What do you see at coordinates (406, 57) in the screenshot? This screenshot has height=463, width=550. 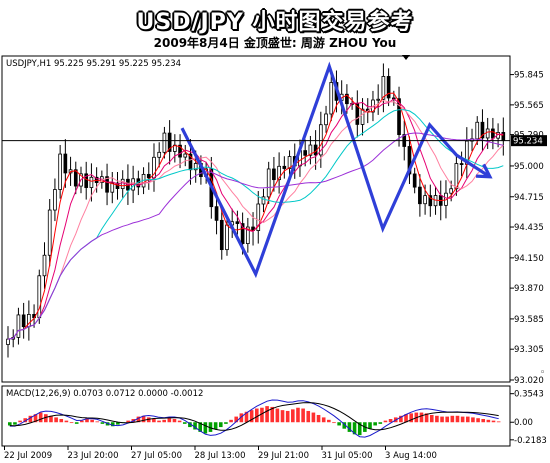 I see `shift-marker-icon` at bounding box center [406, 57].